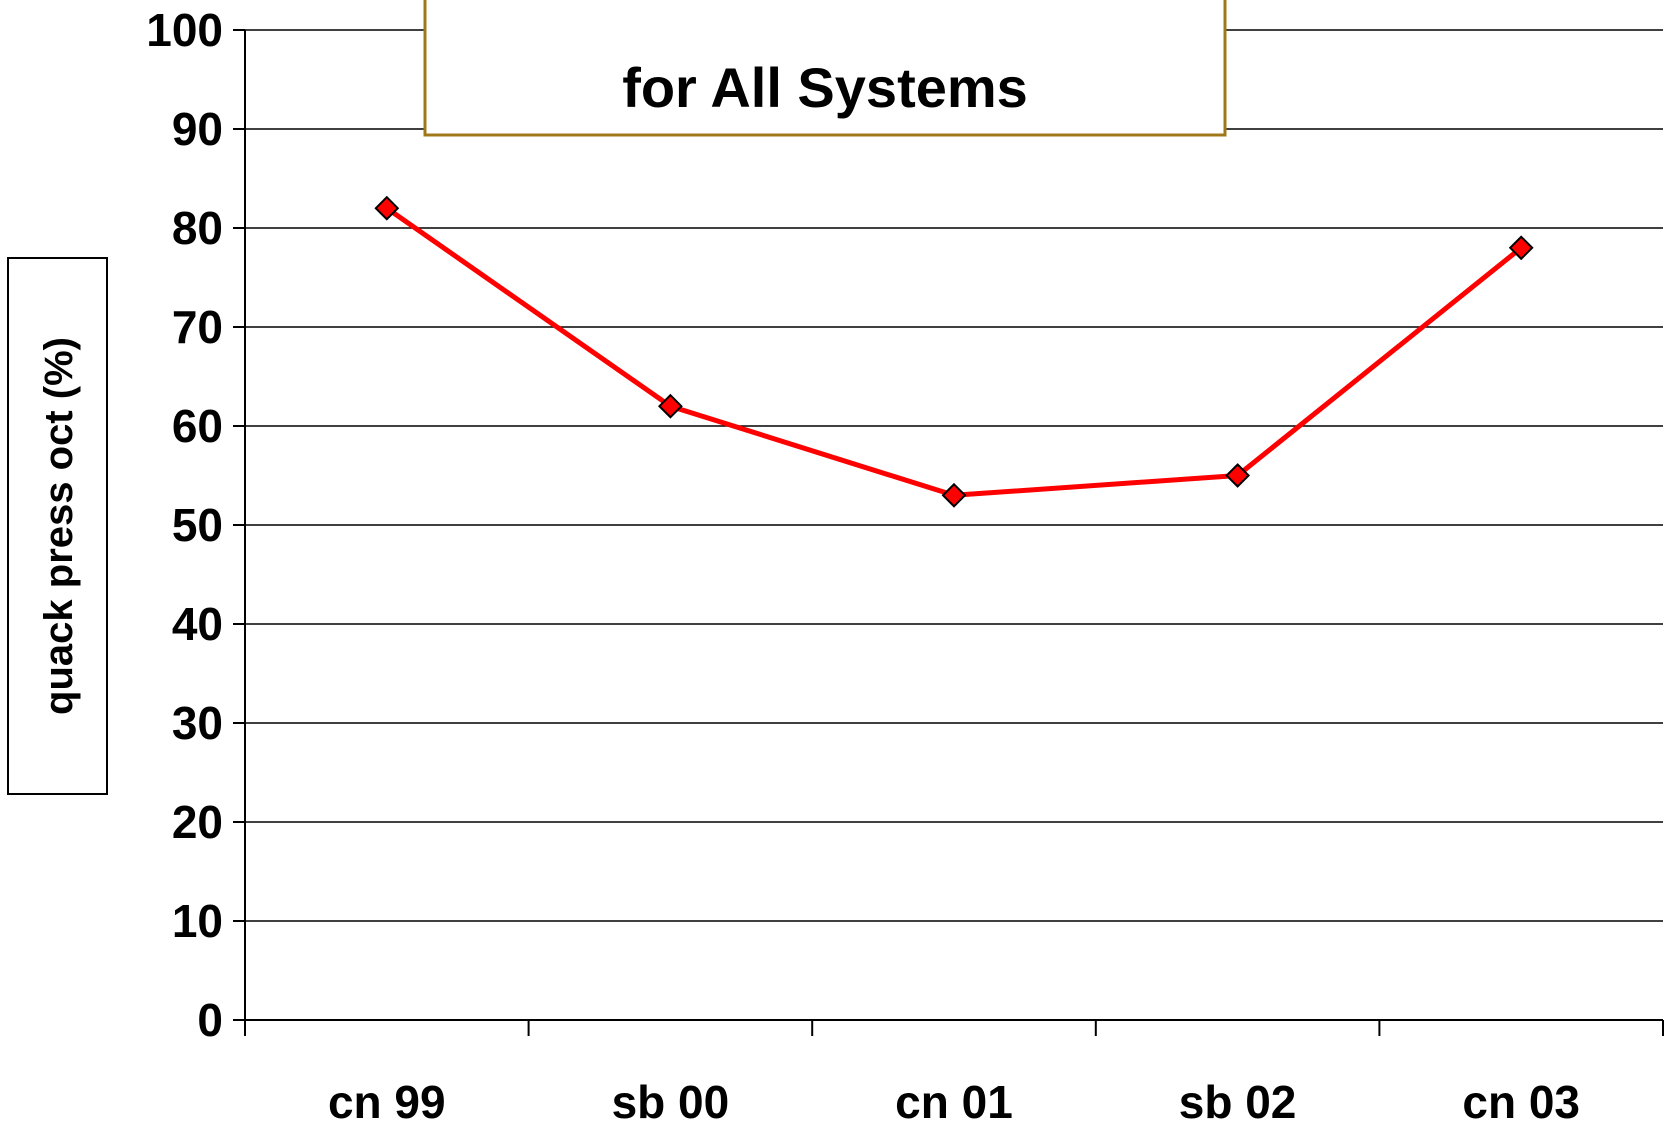  What do you see at coordinates (197, 624) in the screenshot?
I see `y-tick-label-40: 40` at bounding box center [197, 624].